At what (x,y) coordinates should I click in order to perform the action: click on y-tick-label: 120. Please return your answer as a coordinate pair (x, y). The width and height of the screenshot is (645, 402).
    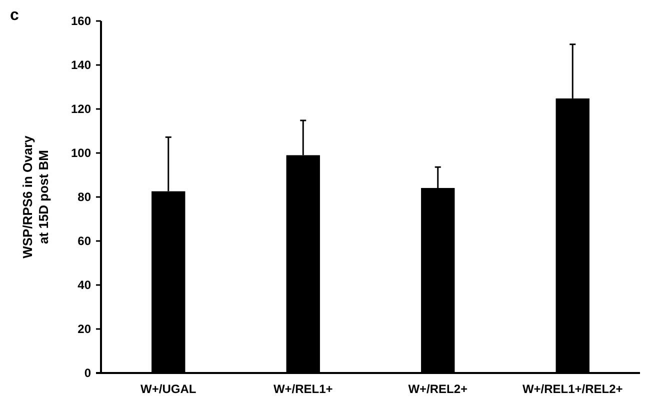
    Looking at the image, I should click on (81, 109).